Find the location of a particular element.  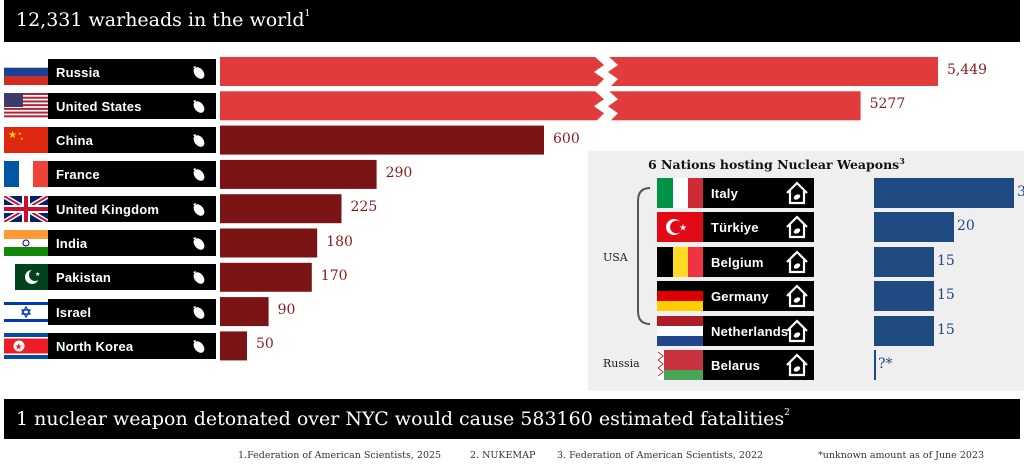

row-russia: Russia is located at coordinates (110, 71).